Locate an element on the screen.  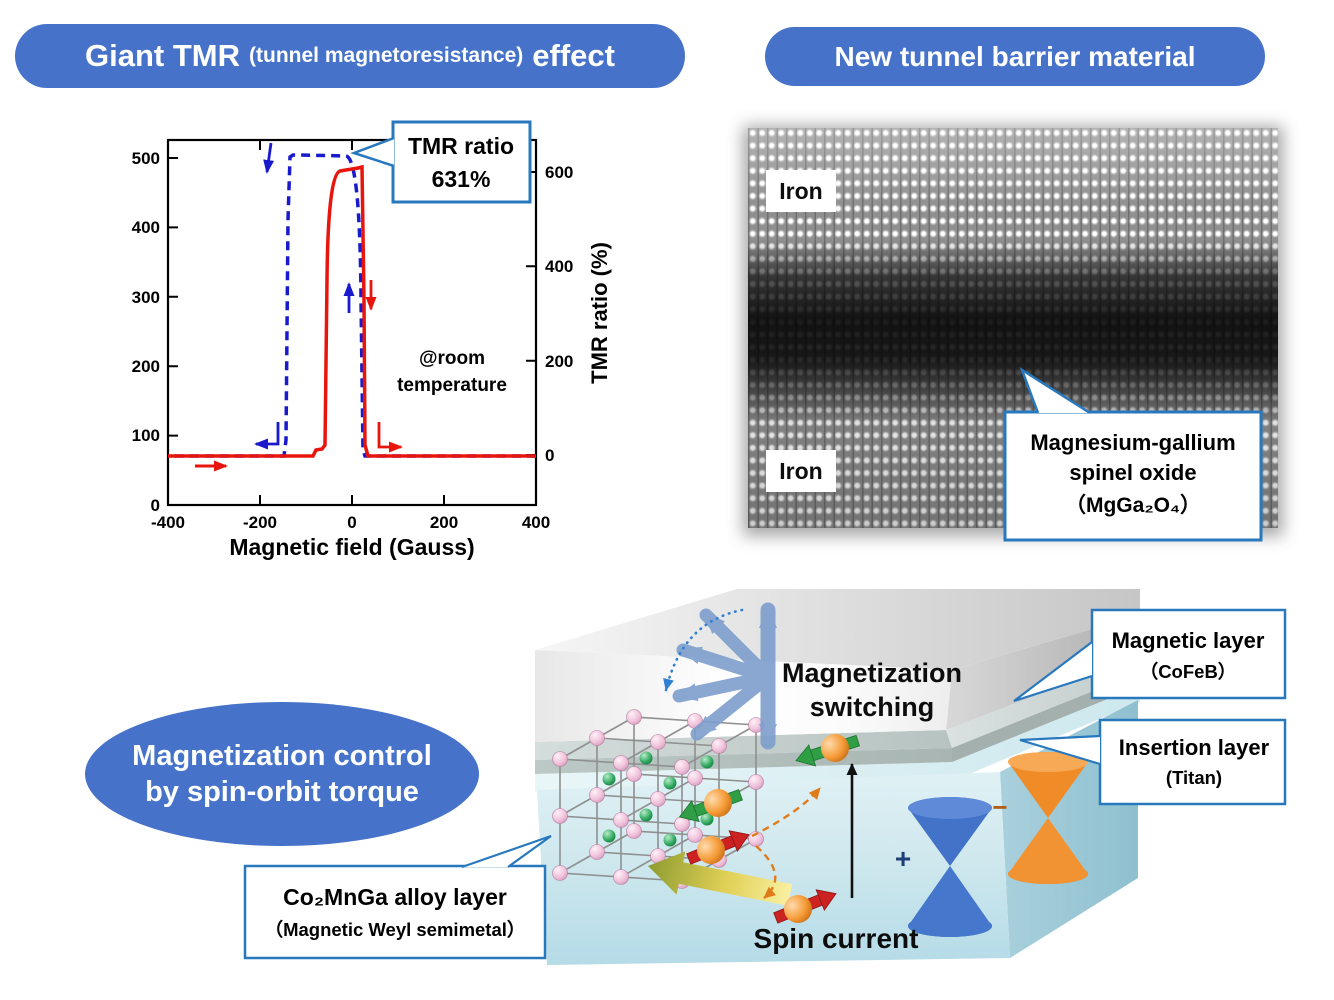
weyl-plus-sign: + is located at coordinates (903, 858).